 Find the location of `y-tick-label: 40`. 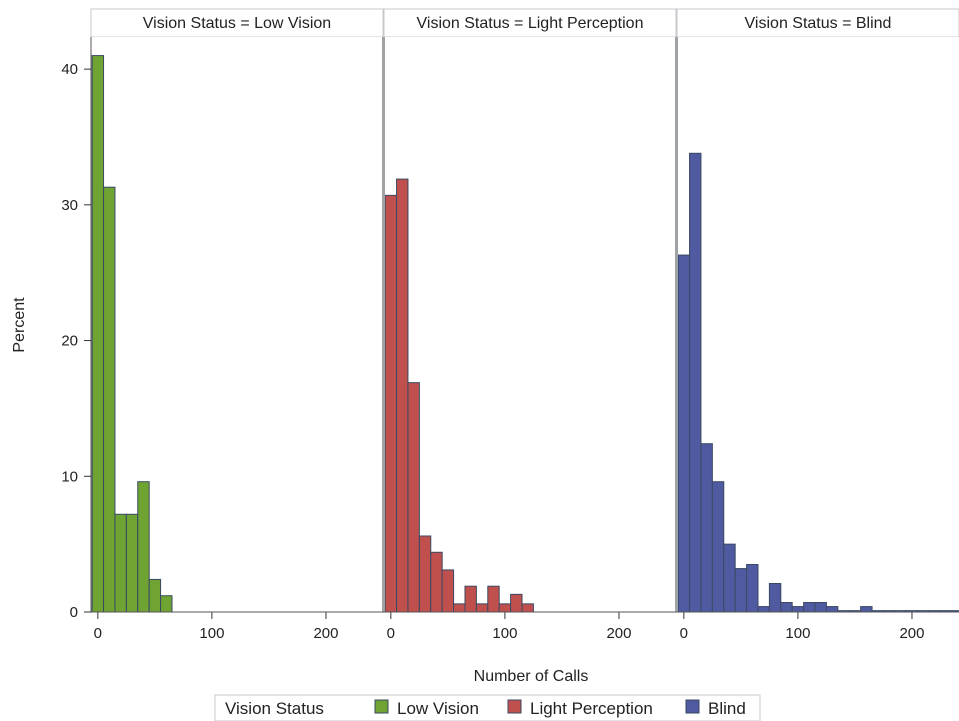

y-tick-label: 40 is located at coordinates (69, 69).